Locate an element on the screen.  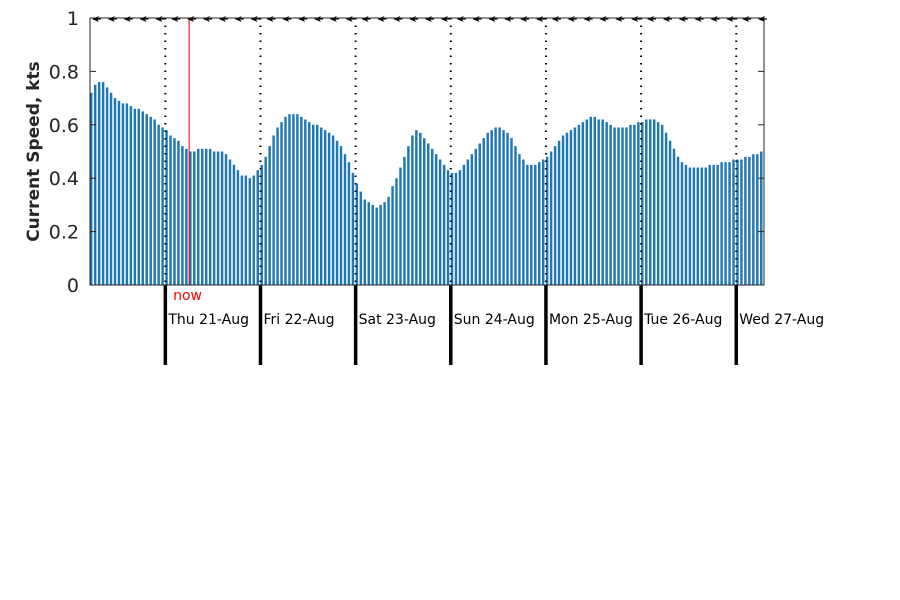
day-label: Mon 25-Aug is located at coordinates (591, 320).